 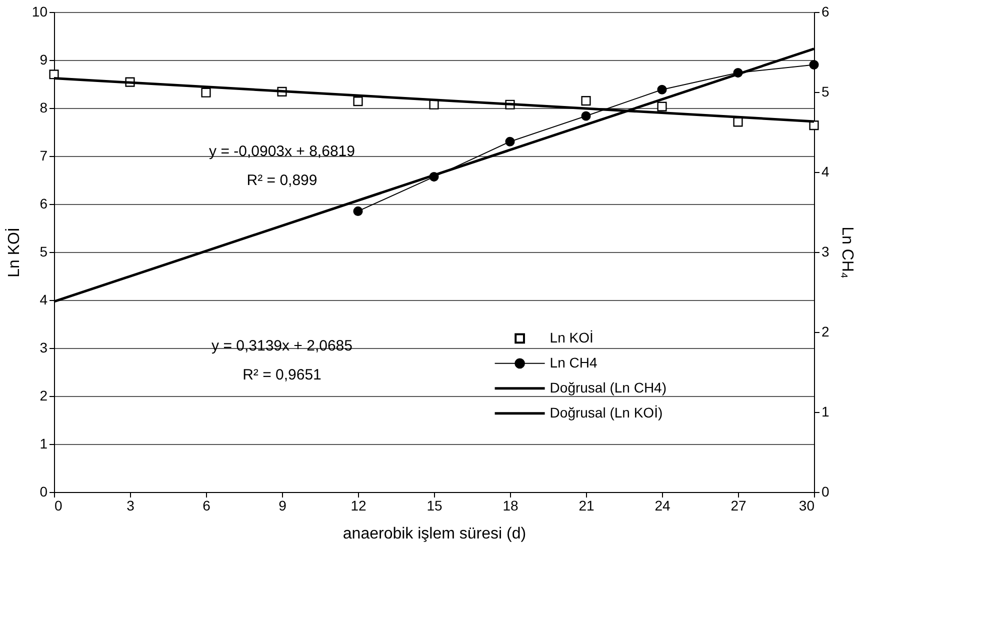 I want to click on y-tick-label: 7, so click(x=44, y=156).